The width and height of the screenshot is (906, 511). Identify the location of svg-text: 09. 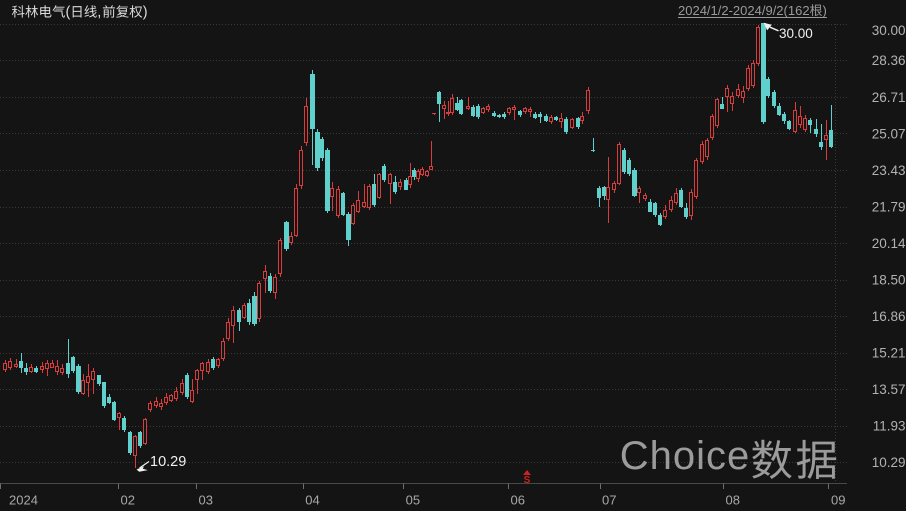
(838, 499).